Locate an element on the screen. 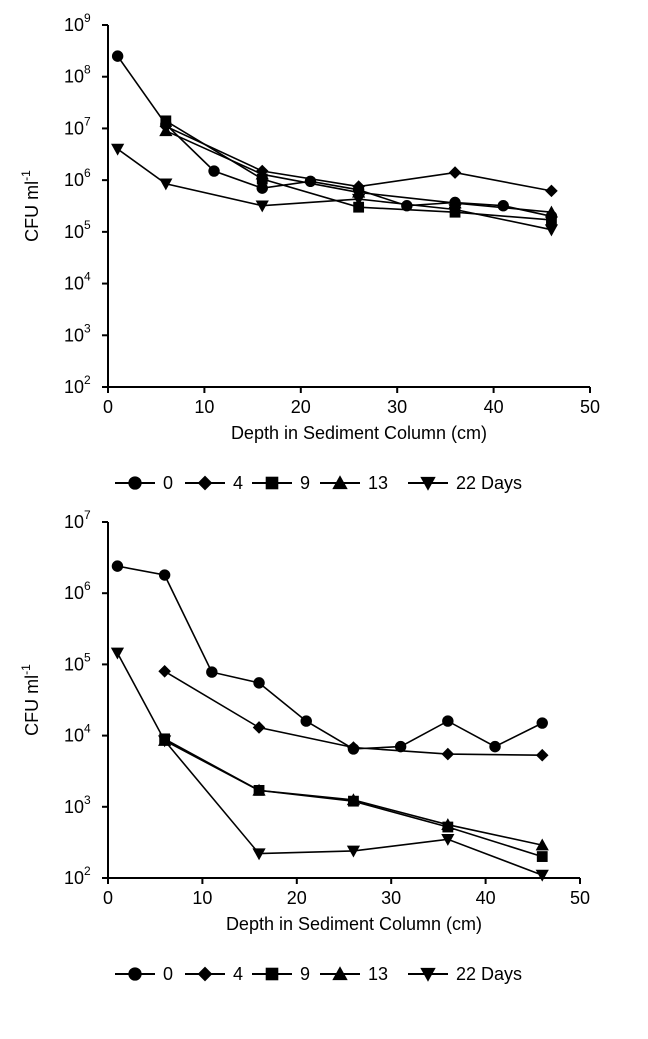 This screenshot has width=648, height=1039. y-tick-label: 10⁸ is located at coordinates (77, 75).